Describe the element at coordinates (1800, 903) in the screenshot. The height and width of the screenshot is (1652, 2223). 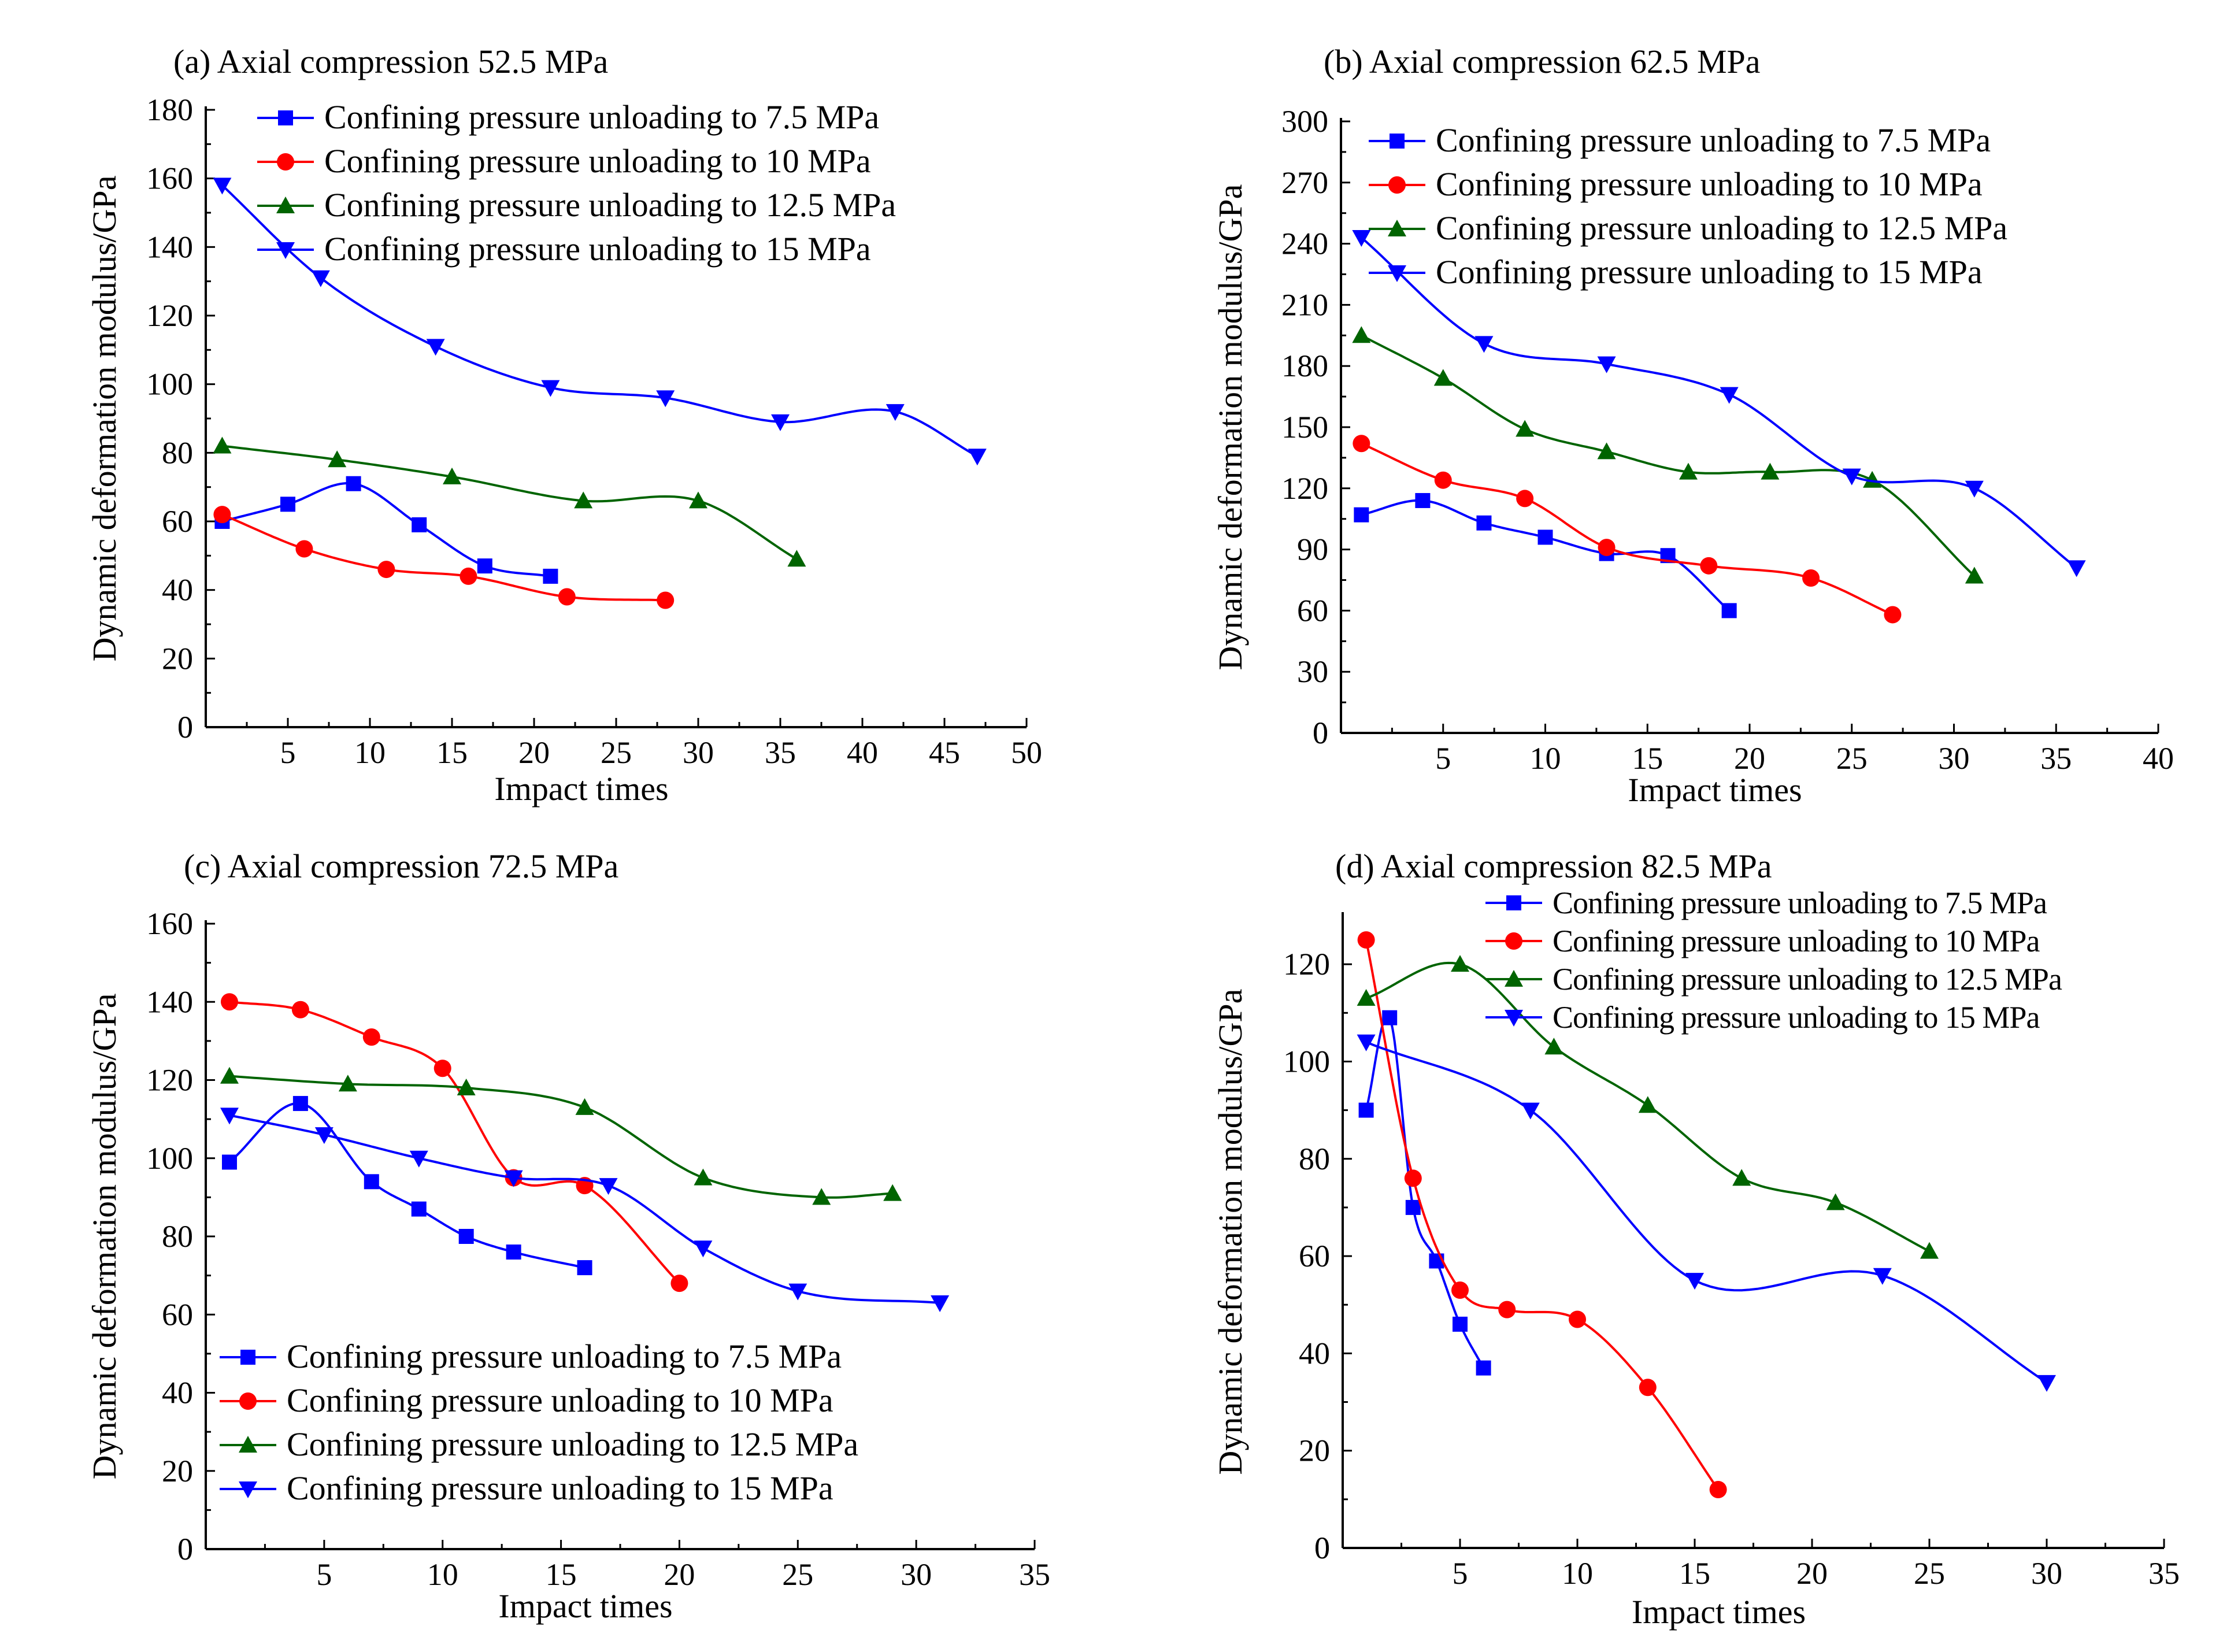
I see `legend-label: Confining pressure unloading to 7.5 MPa` at that location.